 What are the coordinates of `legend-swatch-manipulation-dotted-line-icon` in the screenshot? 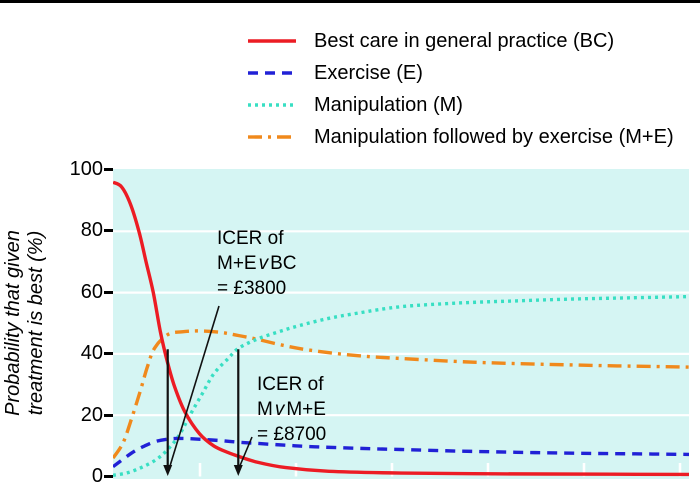 It's located at (272, 105).